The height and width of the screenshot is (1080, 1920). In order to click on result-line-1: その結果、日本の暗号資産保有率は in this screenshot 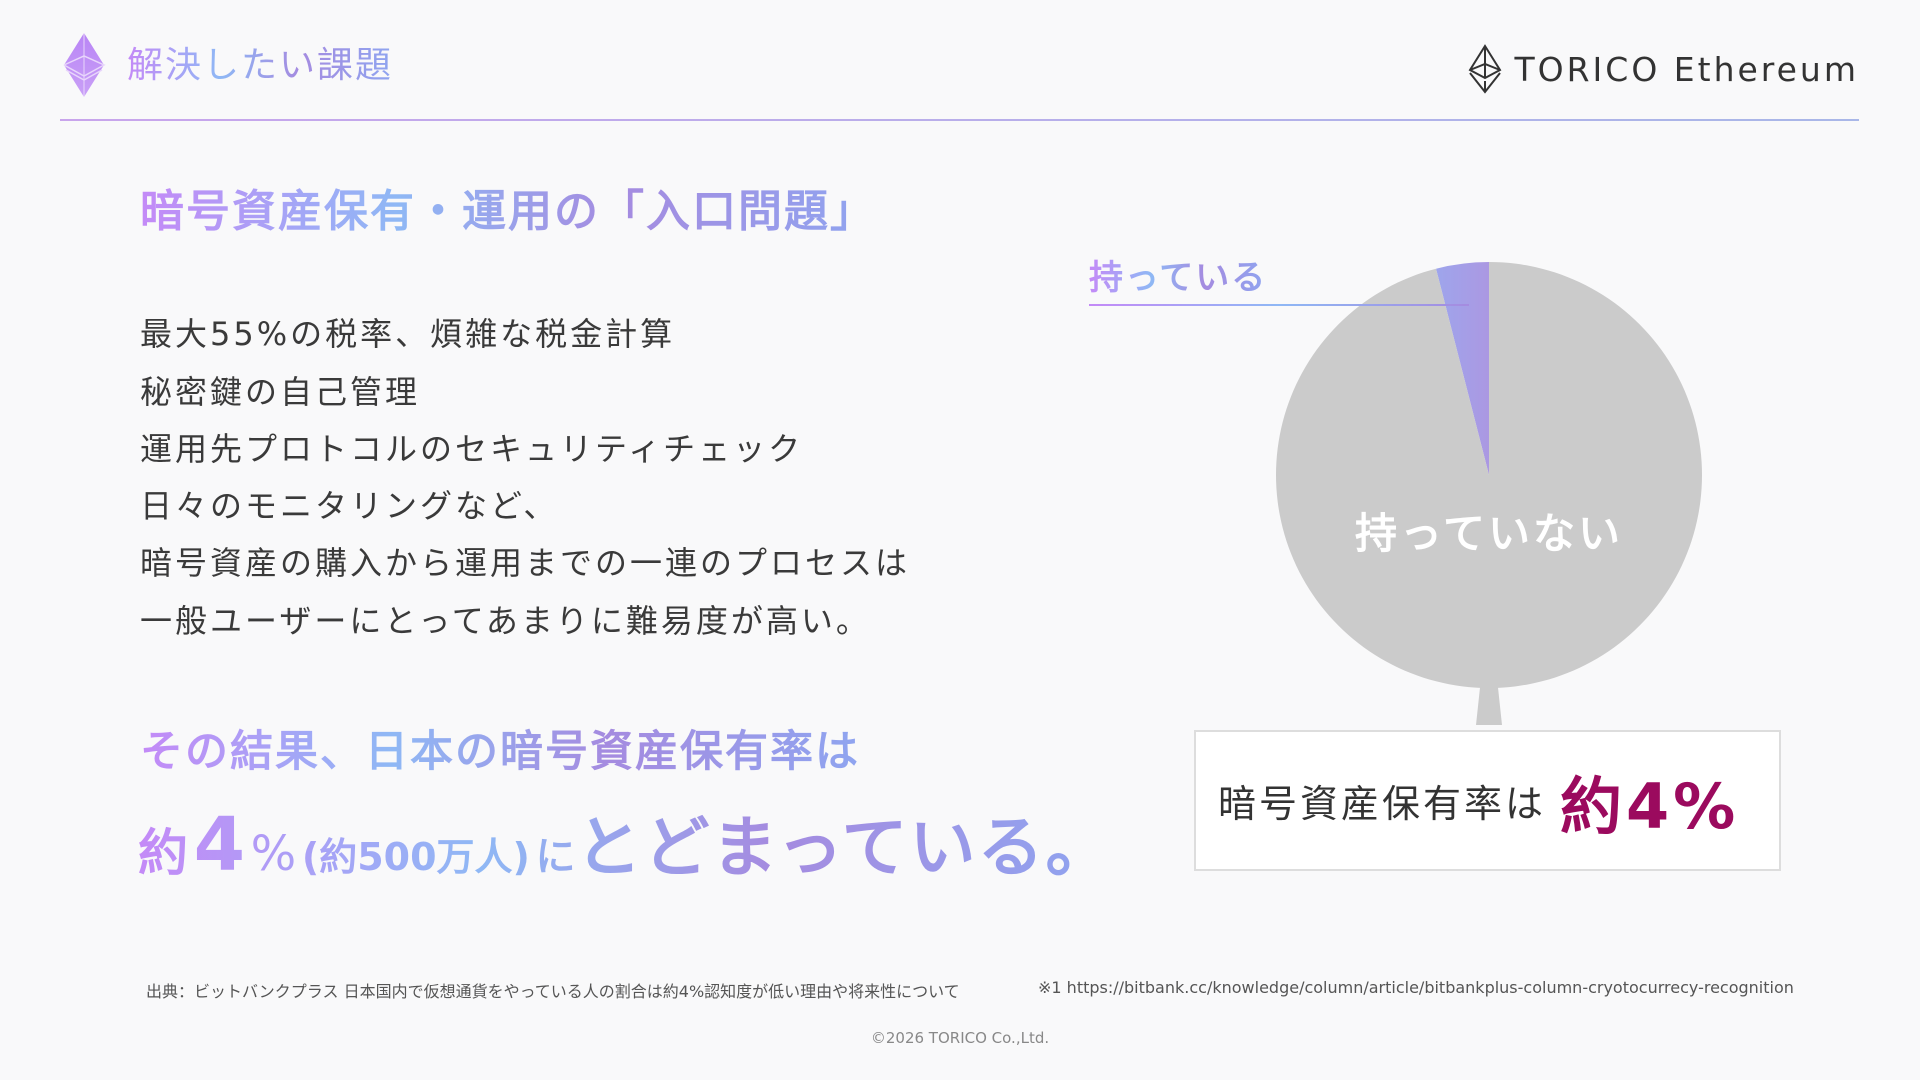, I will do `click(500, 752)`.